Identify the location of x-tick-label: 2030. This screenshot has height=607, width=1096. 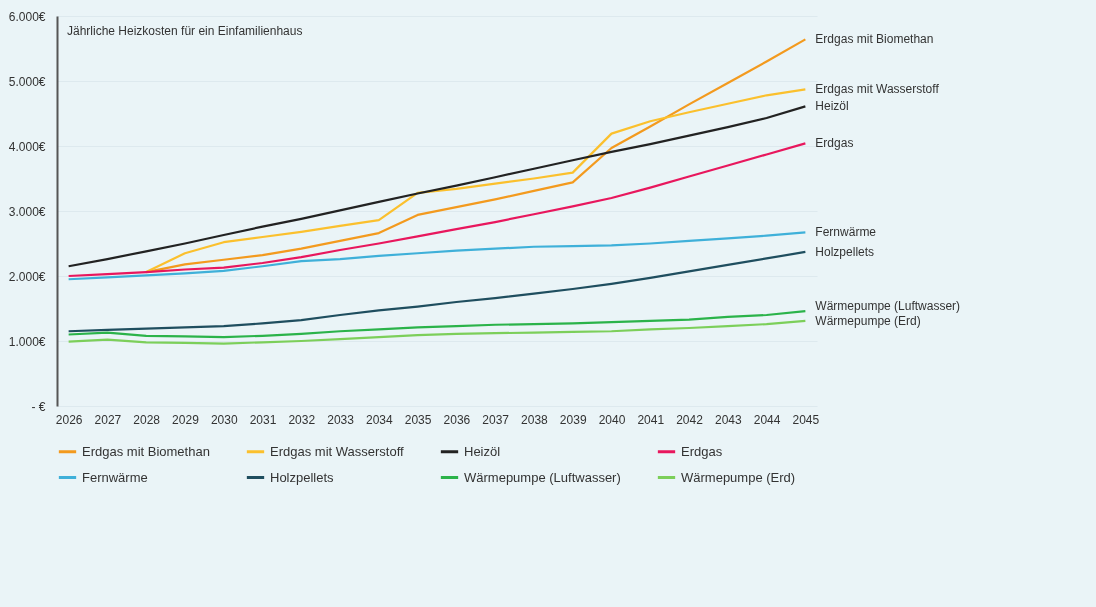
(224, 419).